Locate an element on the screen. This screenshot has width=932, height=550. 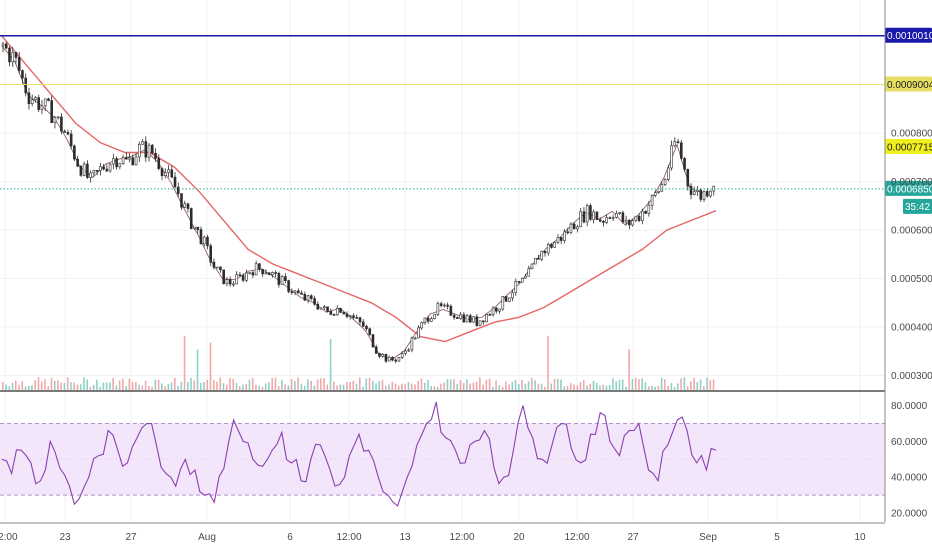
time-tick-label: 12:00 is located at coordinates (576, 537).